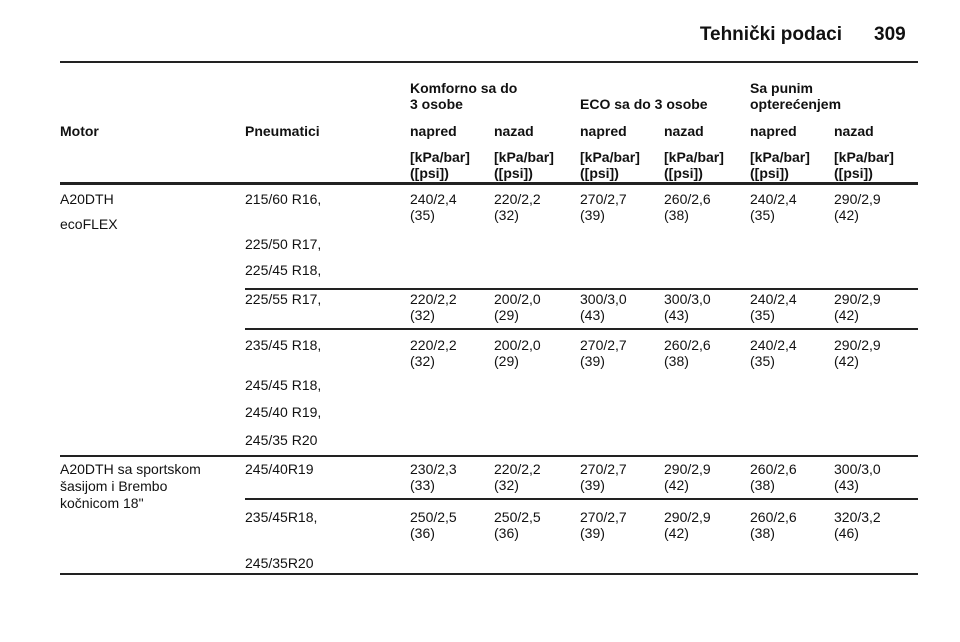  I want to click on column-header: Motor, so click(79, 131).